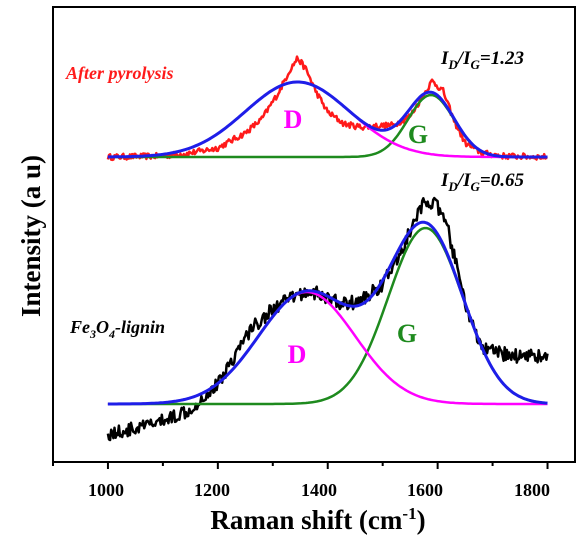 Image resolution: width=579 pixels, height=536 pixels. I want to click on x-tick-label: 1800, so click(532, 490).